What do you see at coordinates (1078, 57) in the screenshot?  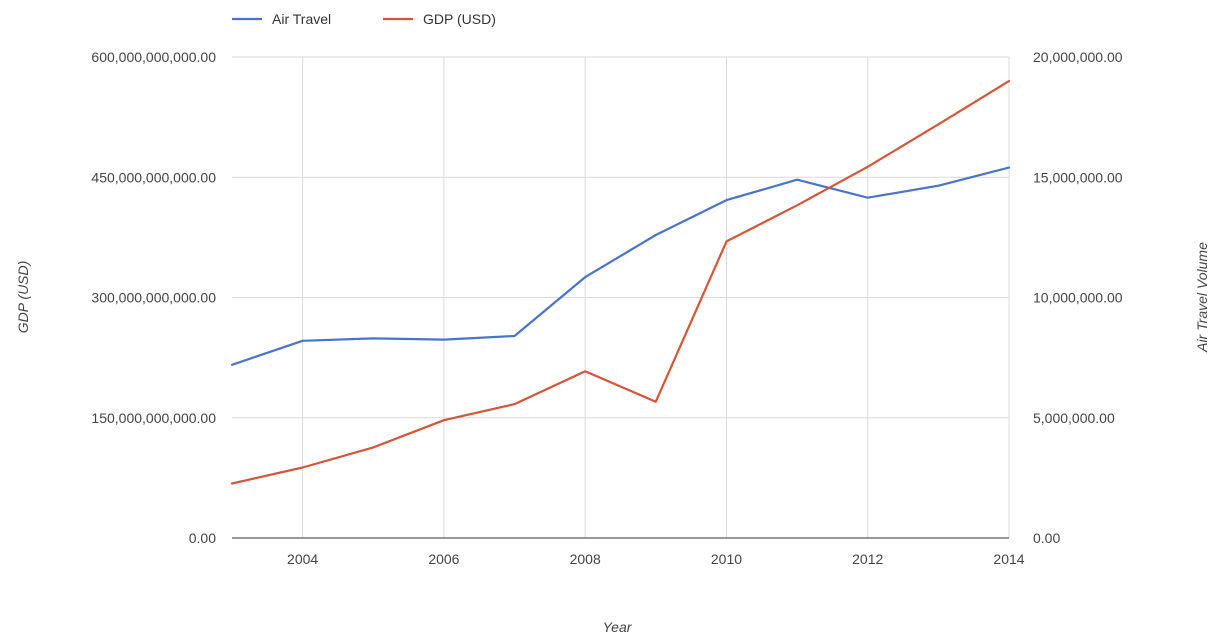 I see `right-y-tick-label: 20,000,000.00` at bounding box center [1078, 57].